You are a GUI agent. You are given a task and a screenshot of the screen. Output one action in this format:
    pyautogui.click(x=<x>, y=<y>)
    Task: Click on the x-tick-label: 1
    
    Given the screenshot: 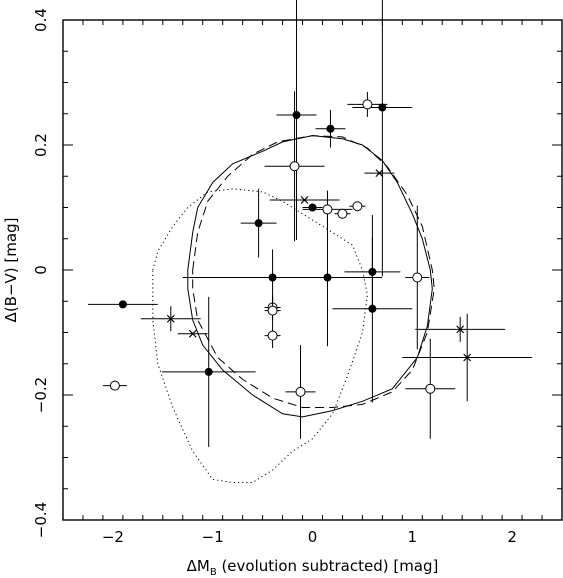 What is the action you would take?
    pyautogui.click(x=413, y=537)
    